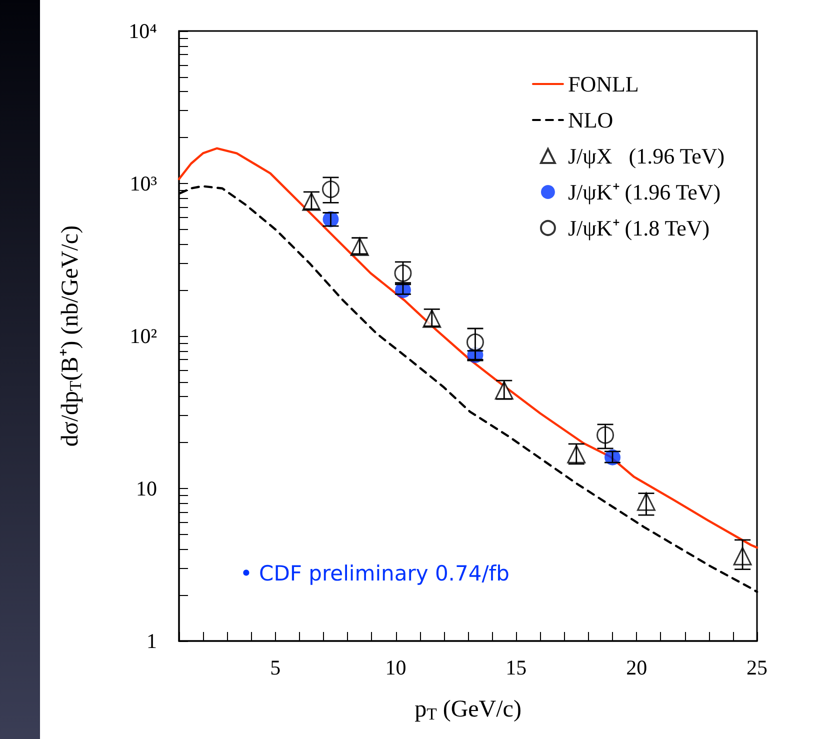 The width and height of the screenshot is (820, 739). Describe the element at coordinates (639, 228) in the screenshot. I see `legend-label: J/ψK⁺ (1.8 TeV)` at that location.